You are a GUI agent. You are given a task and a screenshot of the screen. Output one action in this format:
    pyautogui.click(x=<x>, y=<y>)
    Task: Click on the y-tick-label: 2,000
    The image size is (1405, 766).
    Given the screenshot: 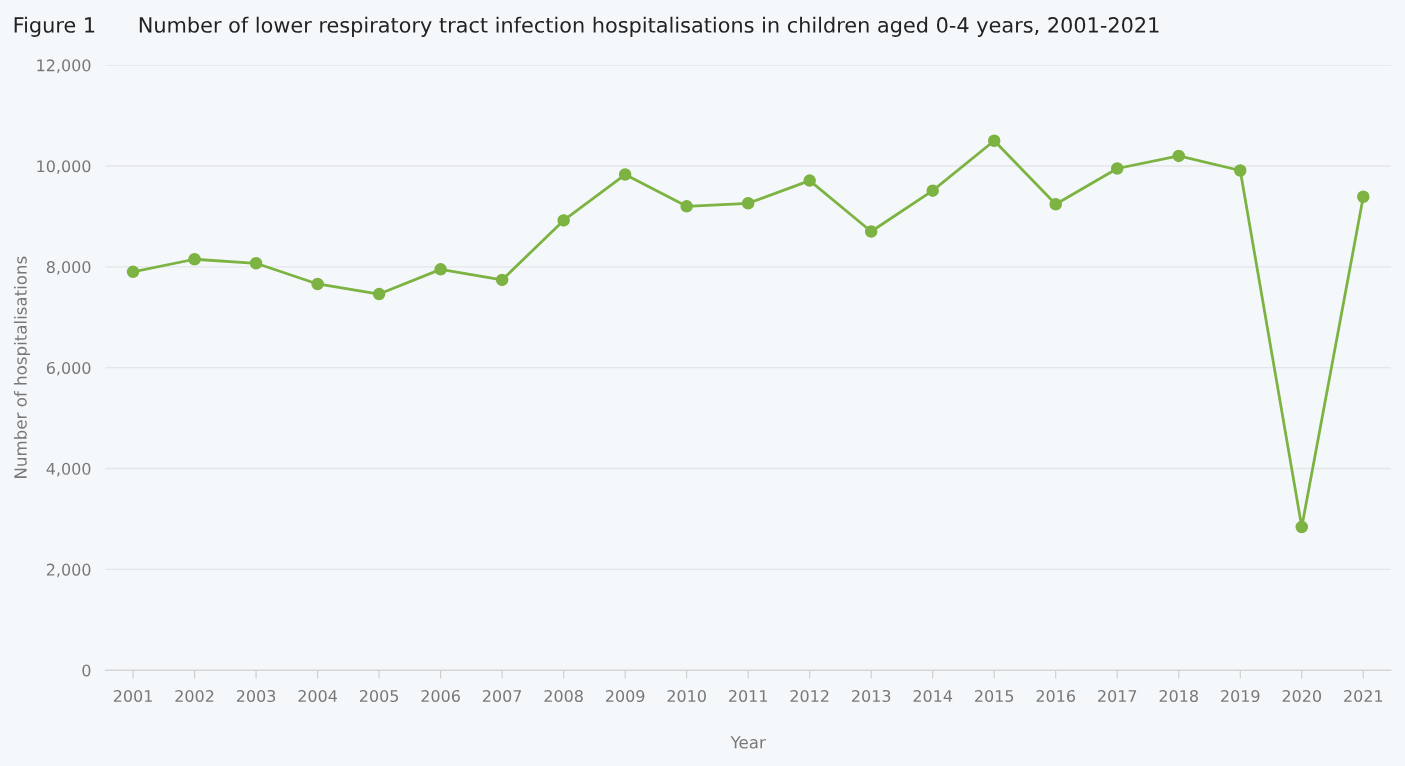 What is the action you would take?
    pyautogui.click(x=68, y=570)
    